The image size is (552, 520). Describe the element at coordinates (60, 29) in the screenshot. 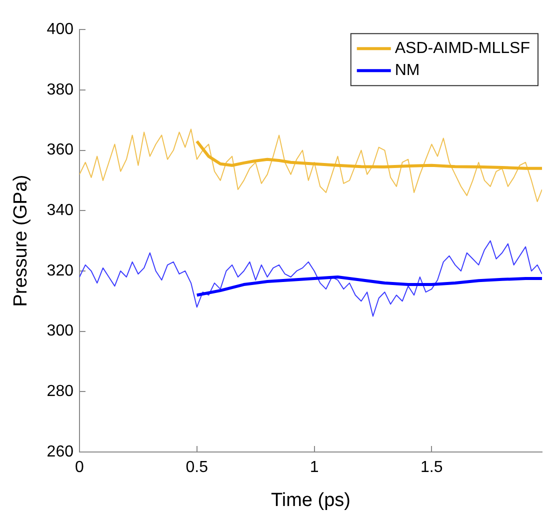

I see `y-tick-label: 400` at that location.